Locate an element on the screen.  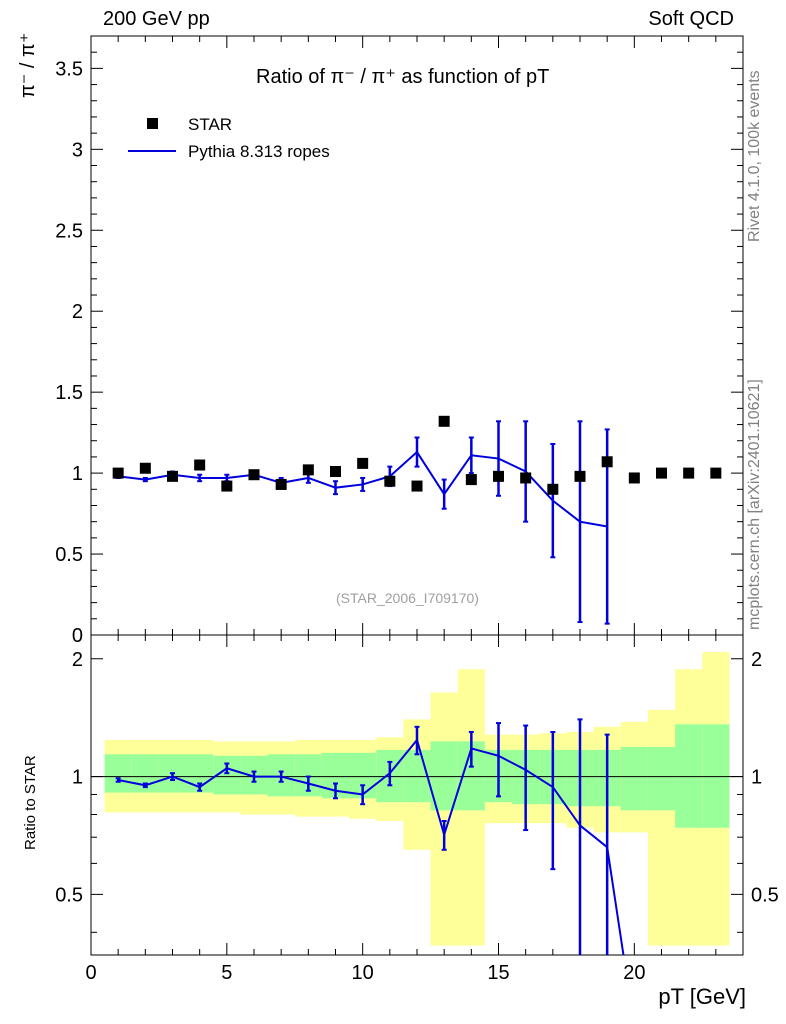
legend-mc-label: Pythia 8.313 ropes is located at coordinates (259, 151).